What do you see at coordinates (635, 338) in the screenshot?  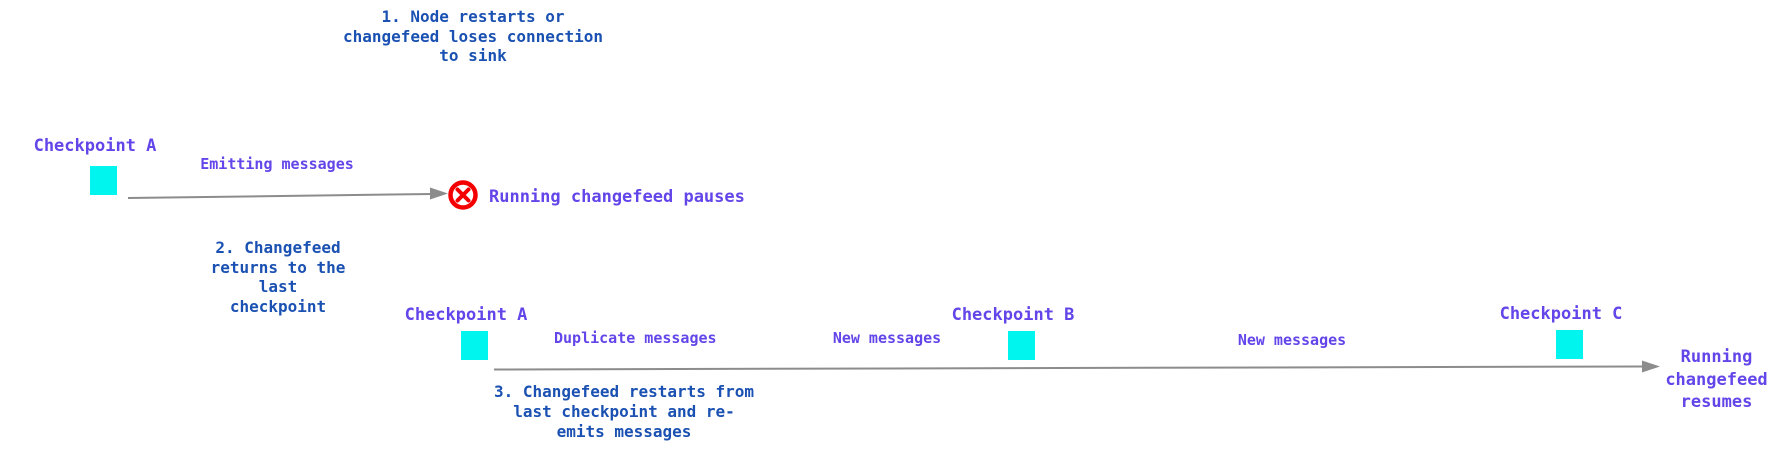 I see `duplicate-messages-label: Duplicate messages` at bounding box center [635, 338].